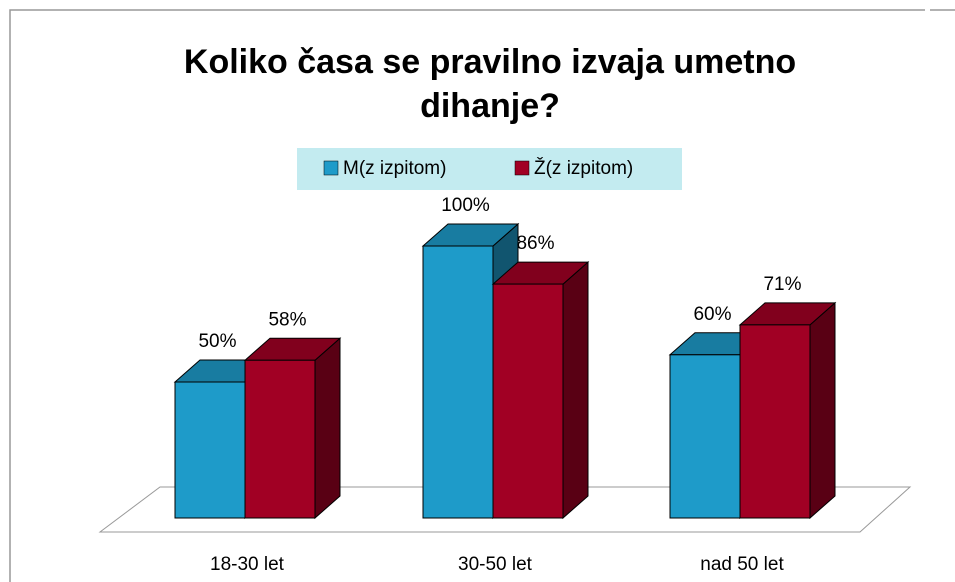 The height and width of the screenshot is (582, 955). Describe the element at coordinates (742, 564) in the screenshot. I see `x-tick-label: nad 50 let` at that location.